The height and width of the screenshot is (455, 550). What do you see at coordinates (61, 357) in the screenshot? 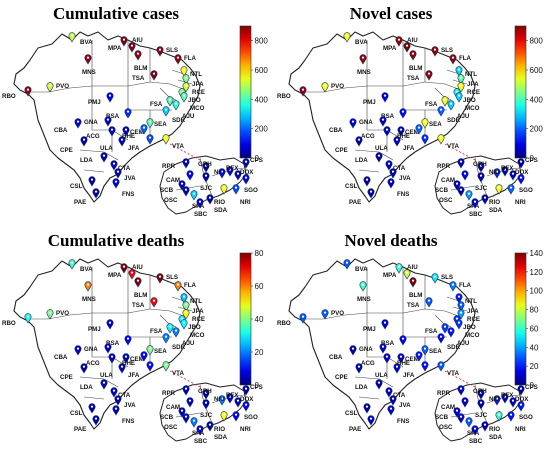
I see `city-label: CBA` at bounding box center [61, 357].